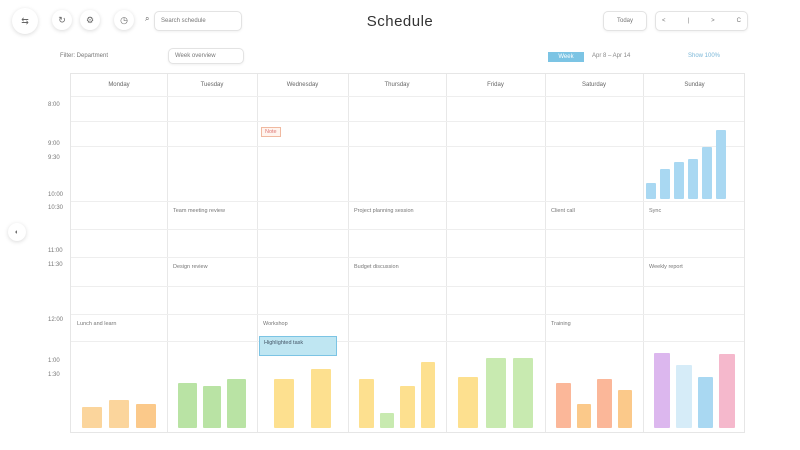  I want to click on day-header: Saturday, so click(593, 85).